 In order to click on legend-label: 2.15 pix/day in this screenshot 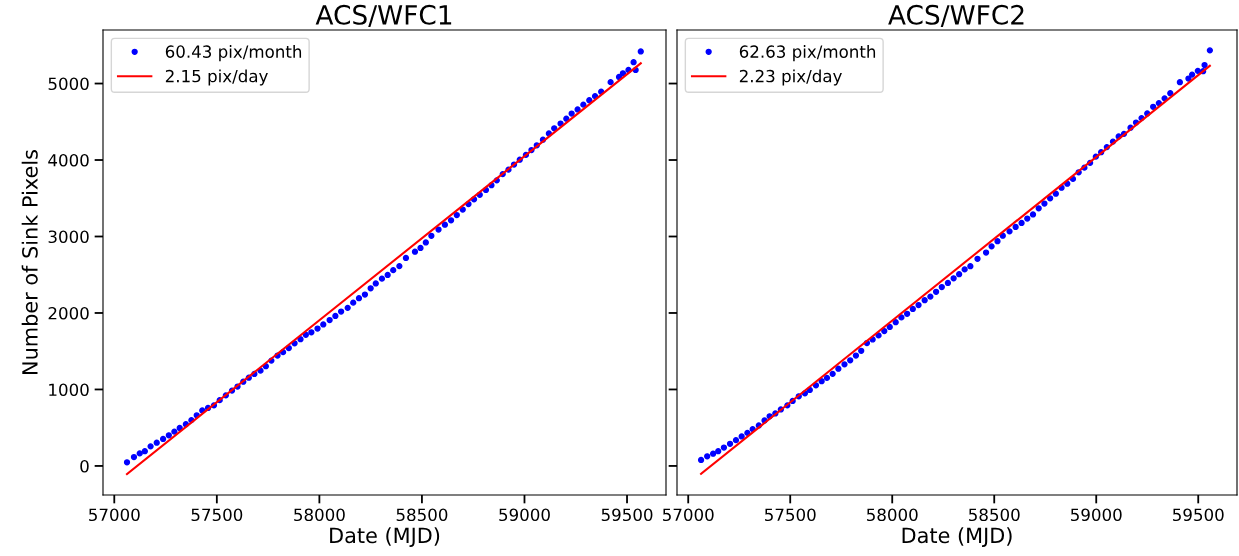, I will do `click(216, 77)`.